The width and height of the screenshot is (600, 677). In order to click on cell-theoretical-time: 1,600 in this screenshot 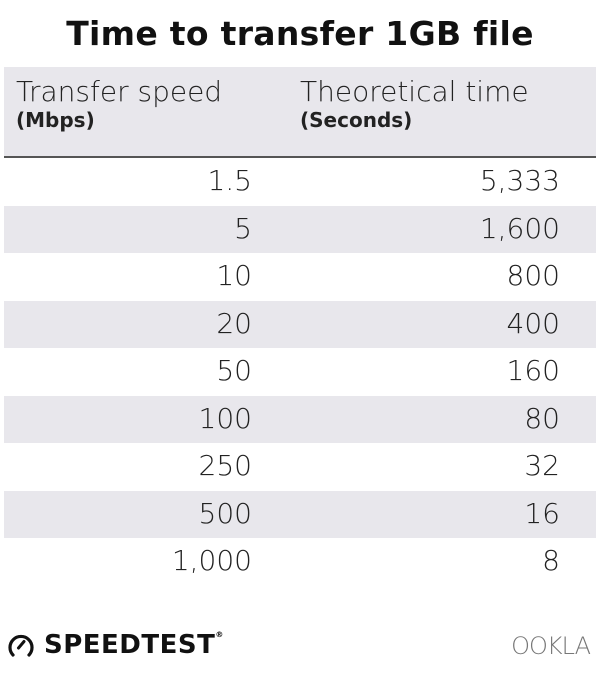, I will do `click(519, 228)`.